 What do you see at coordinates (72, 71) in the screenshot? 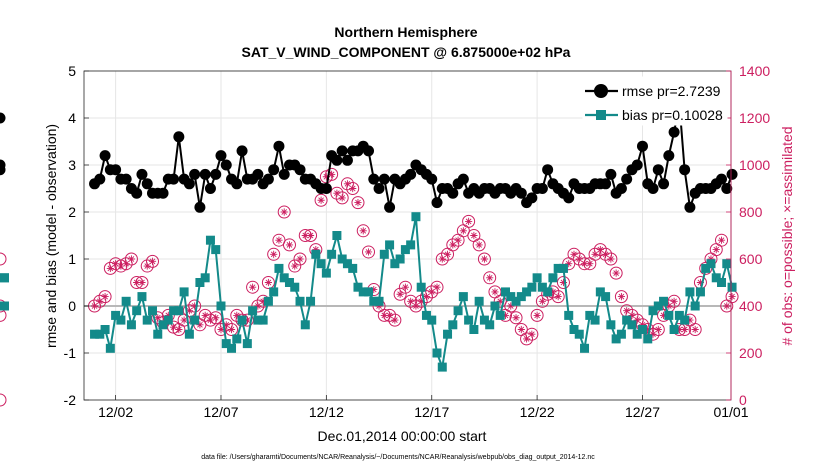
I see `y-tick-label: 5` at bounding box center [72, 71].